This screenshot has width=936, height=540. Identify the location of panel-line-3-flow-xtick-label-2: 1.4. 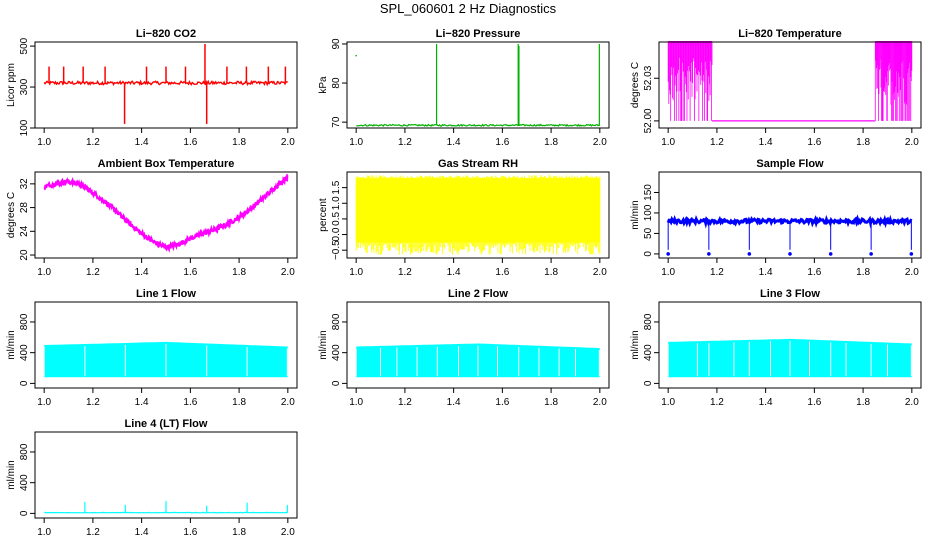
(766, 402).